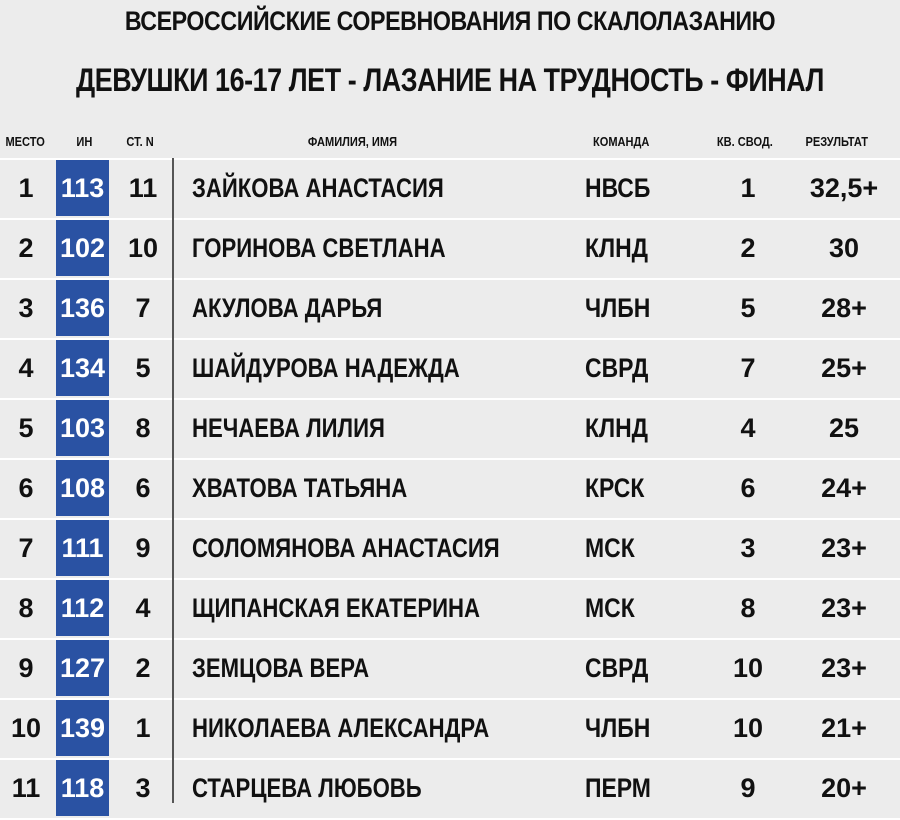 The image size is (900, 820). What do you see at coordinates (318, 188) in the screenshot?
I see `name-cell: ЗАЙКОВА АНАСТАСИЯ` at bounding box center [318, 188].